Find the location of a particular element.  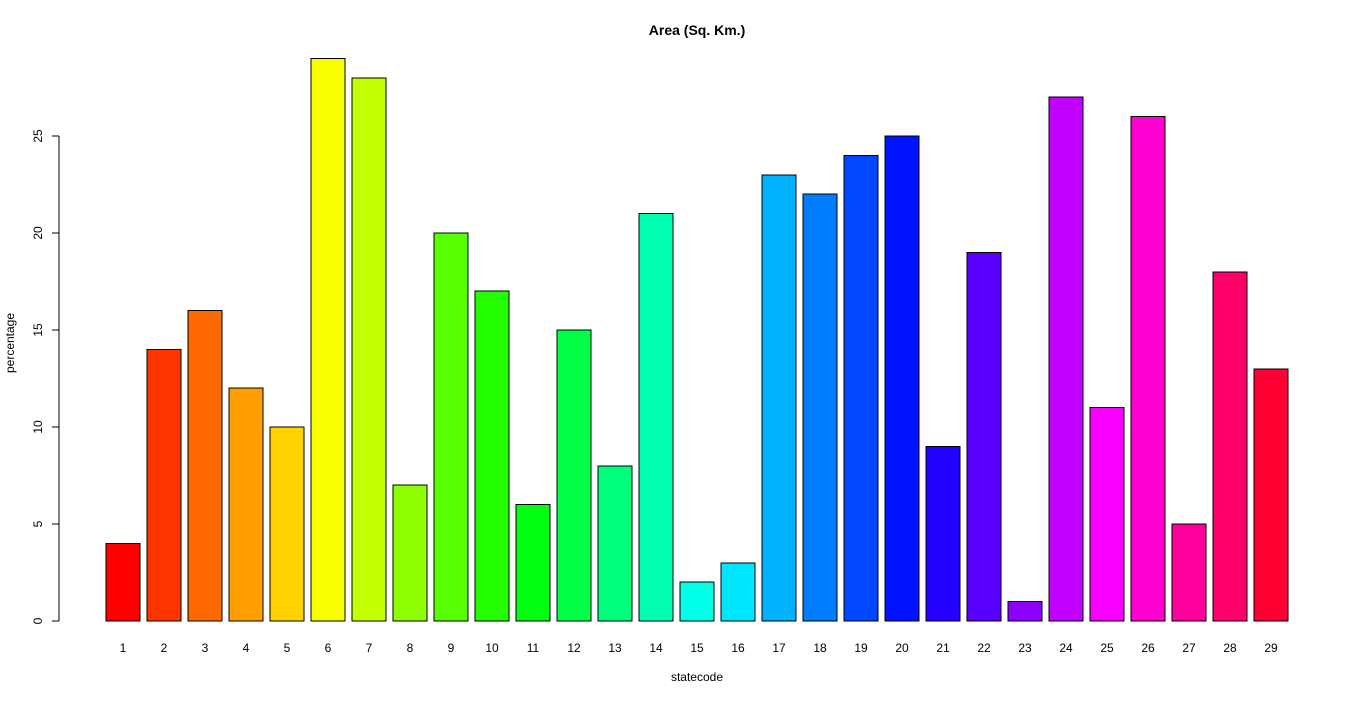

y-tick-label: 15 is located at coordinates (38, 330).